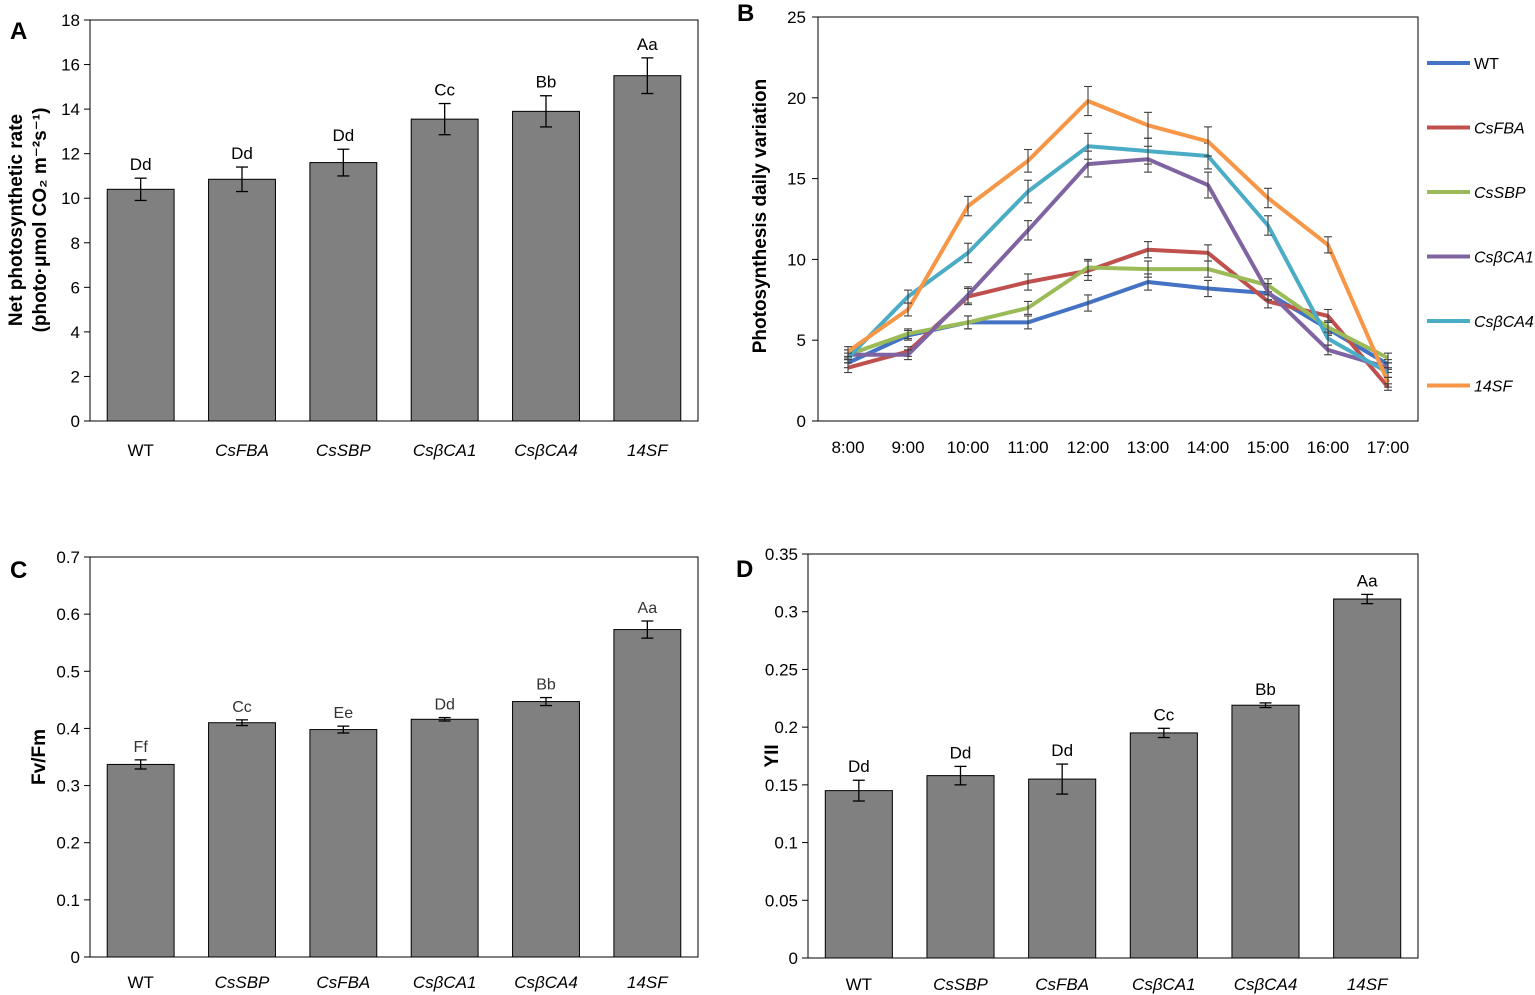 The height and width of the screenshot is (995, 1535). What do you see at coordinates (781, 785) in the screenshot?
I see `y-tick-label: 0.15` at bounding box center [781, 785].